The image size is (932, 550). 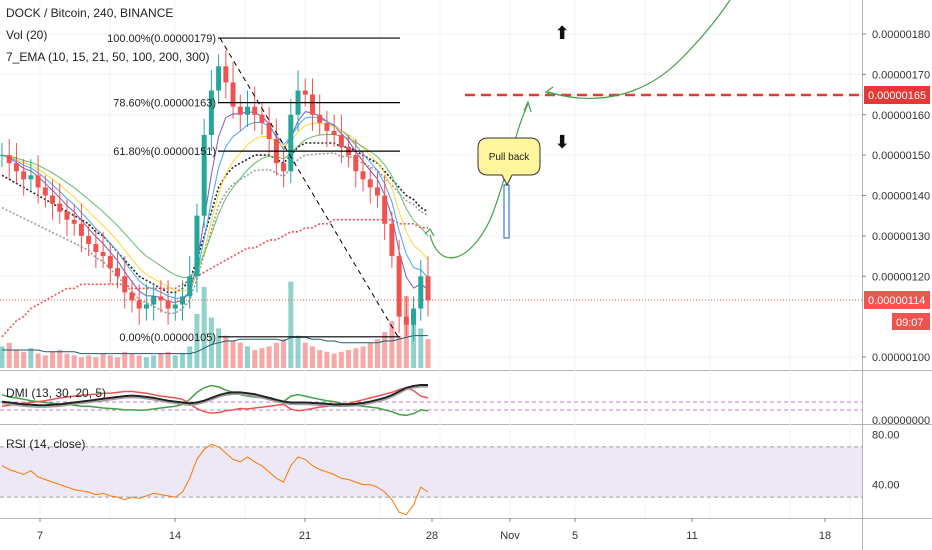 I want to click on volume-ma-path, so click(x=215, y=345).